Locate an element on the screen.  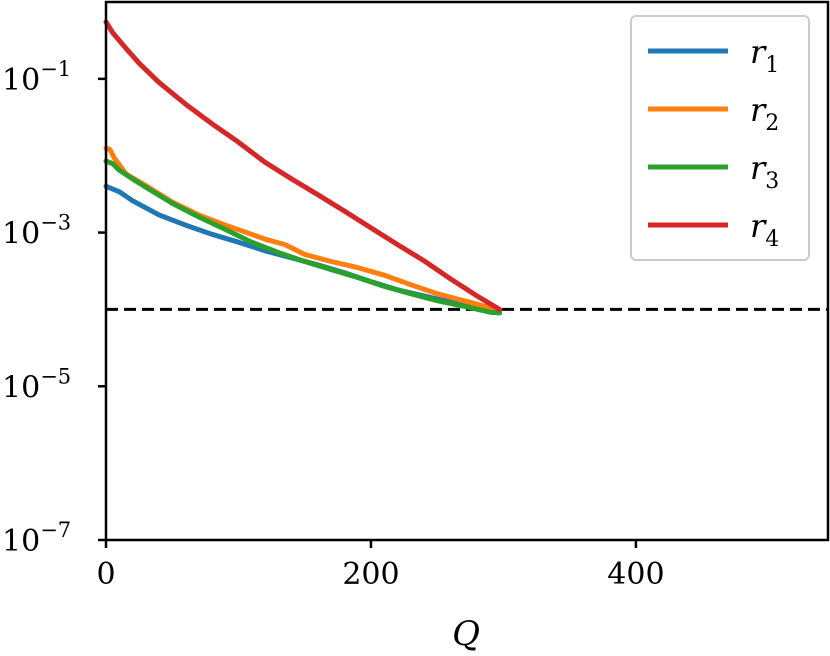
x-axis-label: Q is located at coordinates (466, 634).